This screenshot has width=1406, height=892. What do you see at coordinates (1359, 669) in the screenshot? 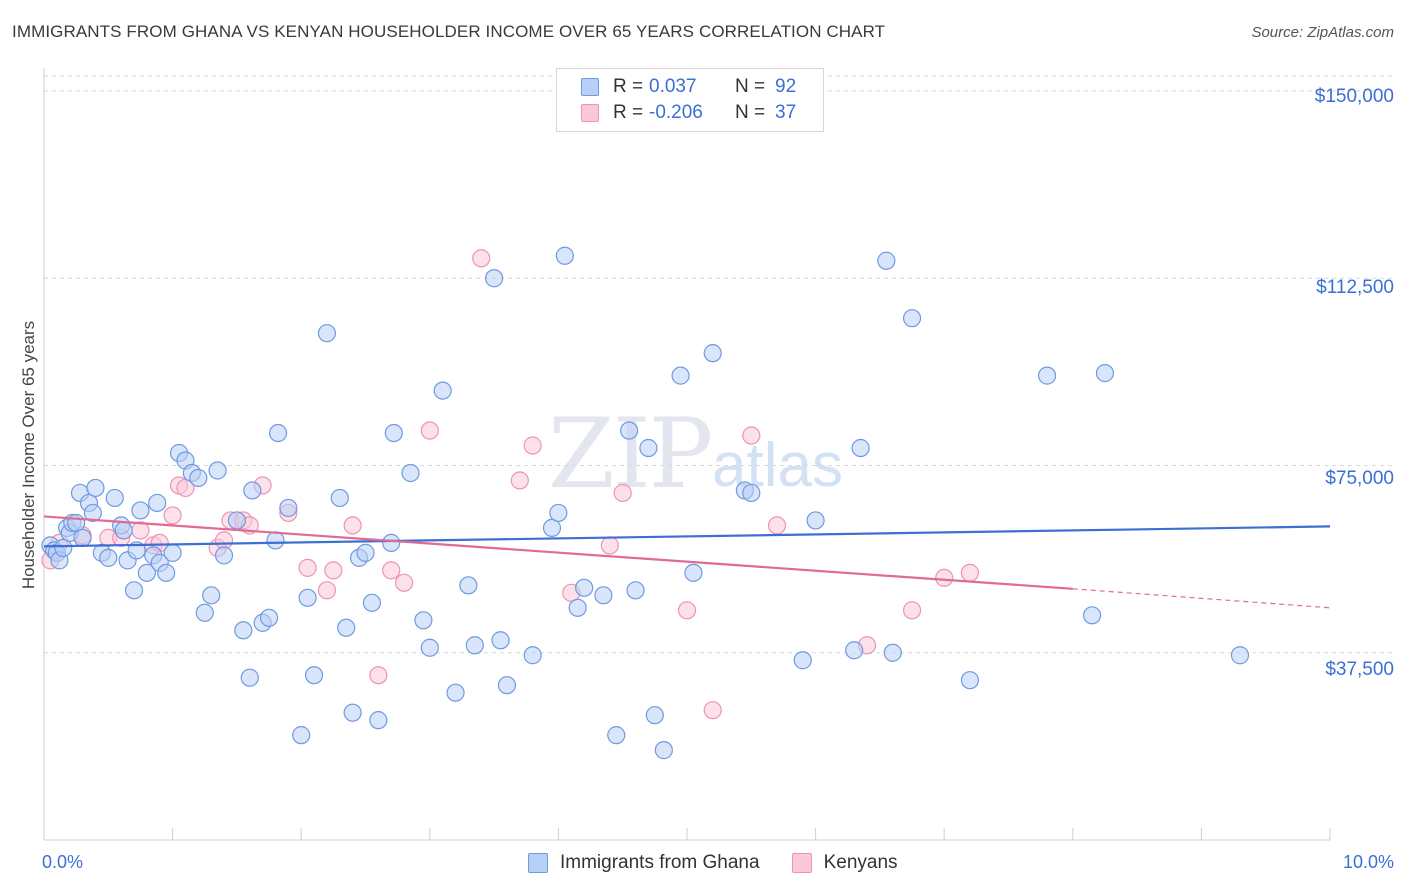
I see `y-tick-label: $37,500` at bounding box center [1359, 669].